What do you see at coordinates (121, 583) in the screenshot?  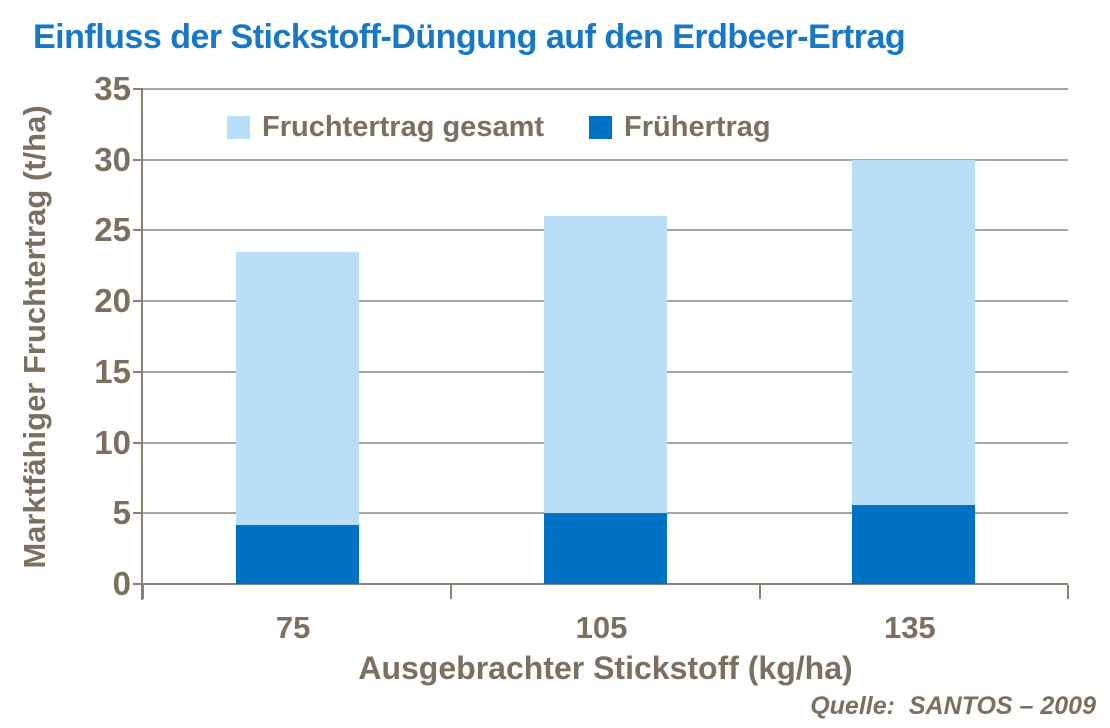 I see `y-tick-label-0: 0` at bounding box center [121, 583].